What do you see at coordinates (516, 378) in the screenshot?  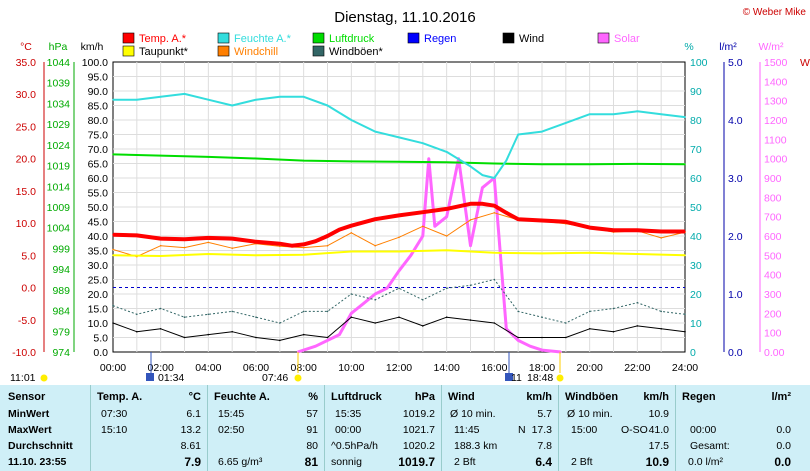 I see `moon-label: 11` at bounding box center [516, 378].